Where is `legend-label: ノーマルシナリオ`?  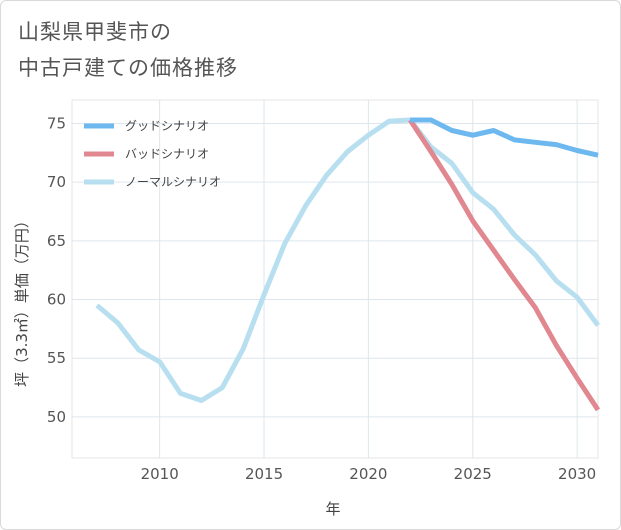 legend-label: ノーマルシナリオ is located at coordinates (173, 182).